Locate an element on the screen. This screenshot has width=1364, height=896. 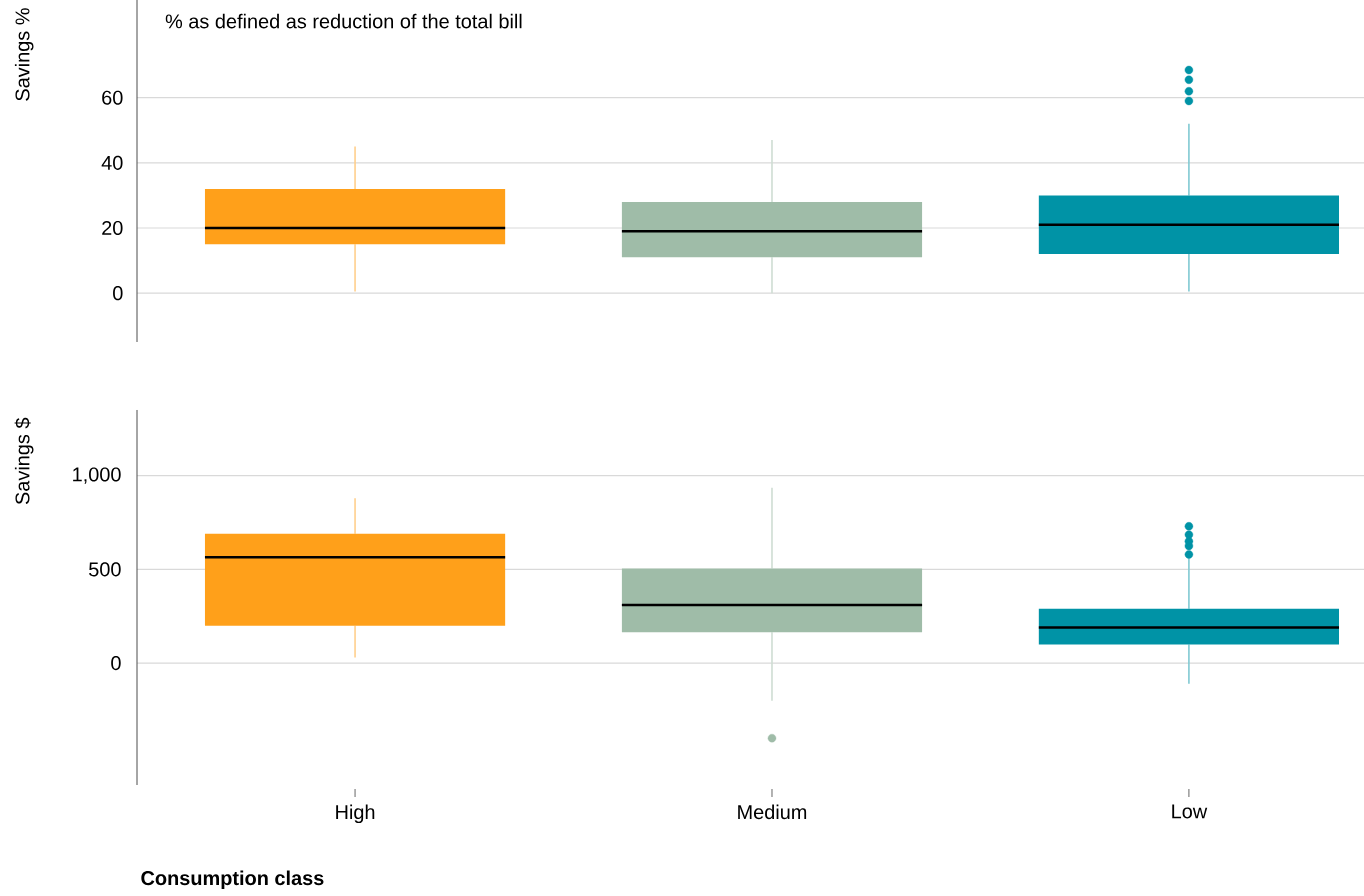
y-tick-label: 40 is located at coordinates (112, 162).